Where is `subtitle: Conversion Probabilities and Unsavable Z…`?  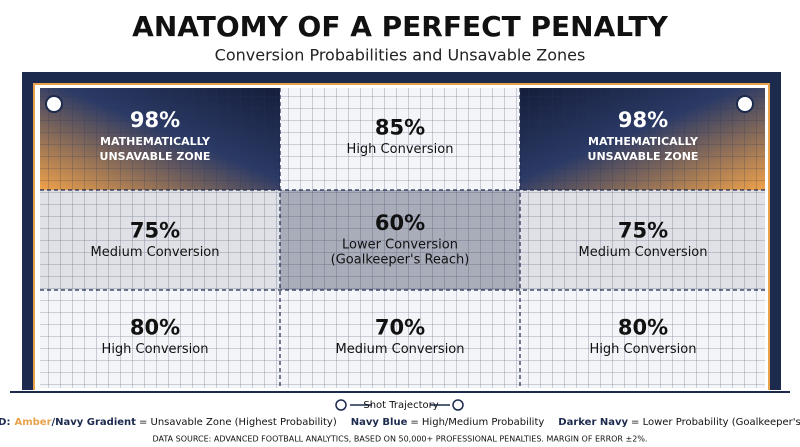 subtitle: Conversion Probabilities and Unsavable Z… is located at coordinates (400, 55).